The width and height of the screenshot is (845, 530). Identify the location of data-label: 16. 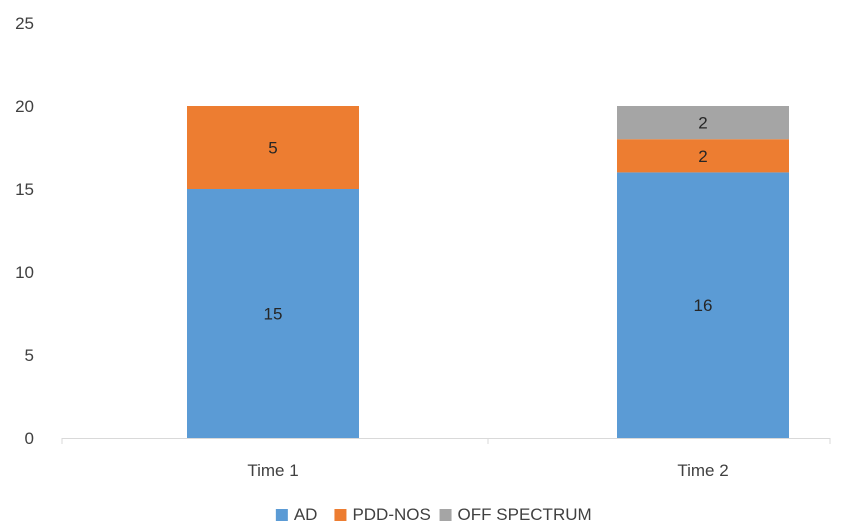
(703, 305).